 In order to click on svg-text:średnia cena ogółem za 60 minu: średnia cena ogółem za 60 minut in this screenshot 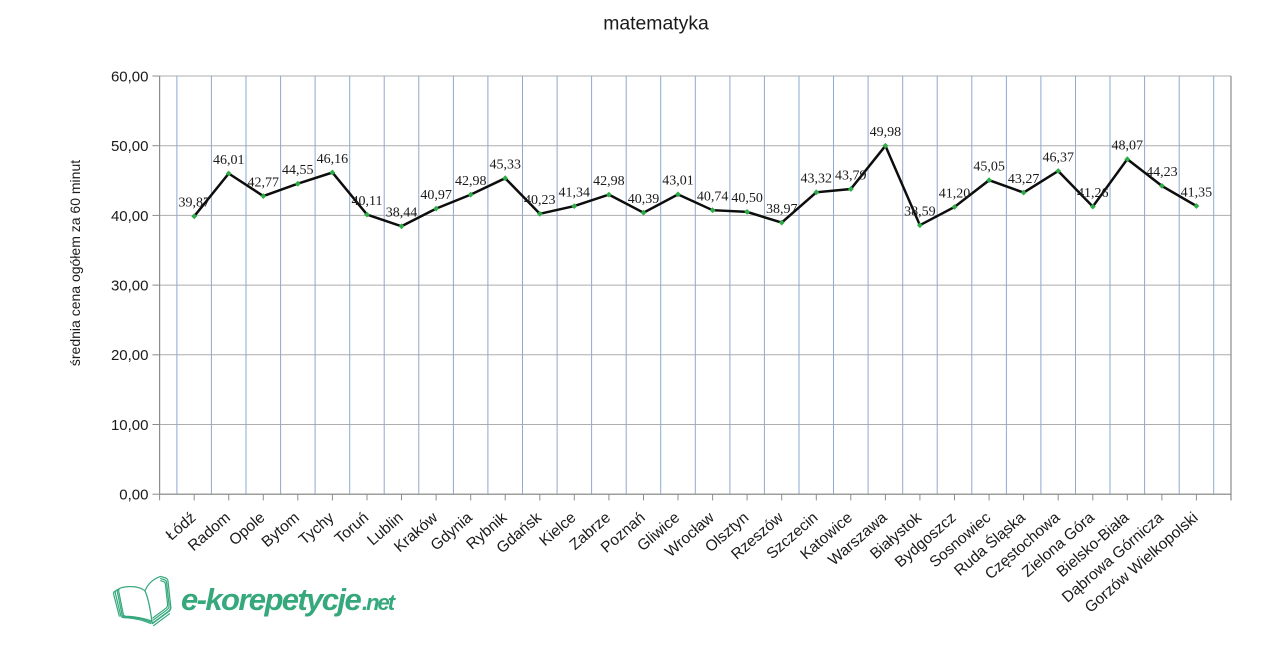, I will do `click(75, 263)`.